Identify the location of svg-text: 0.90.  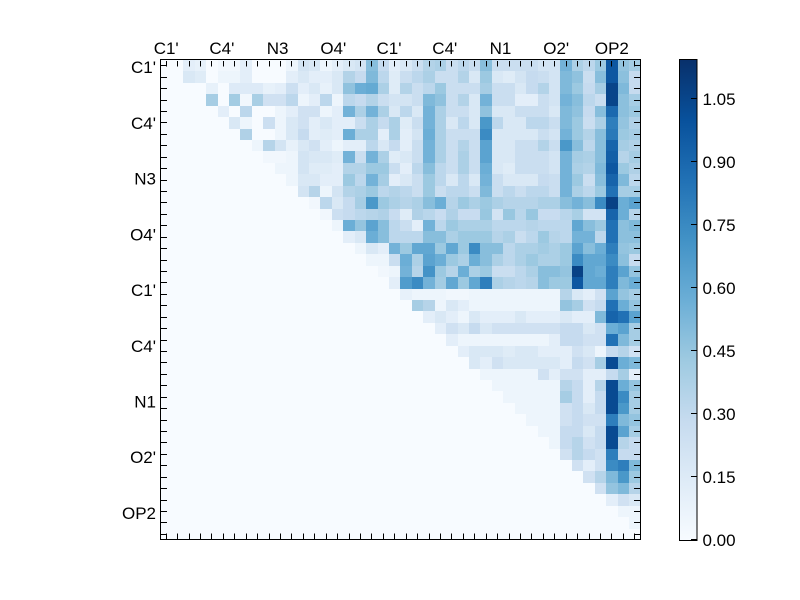
(719, 162).